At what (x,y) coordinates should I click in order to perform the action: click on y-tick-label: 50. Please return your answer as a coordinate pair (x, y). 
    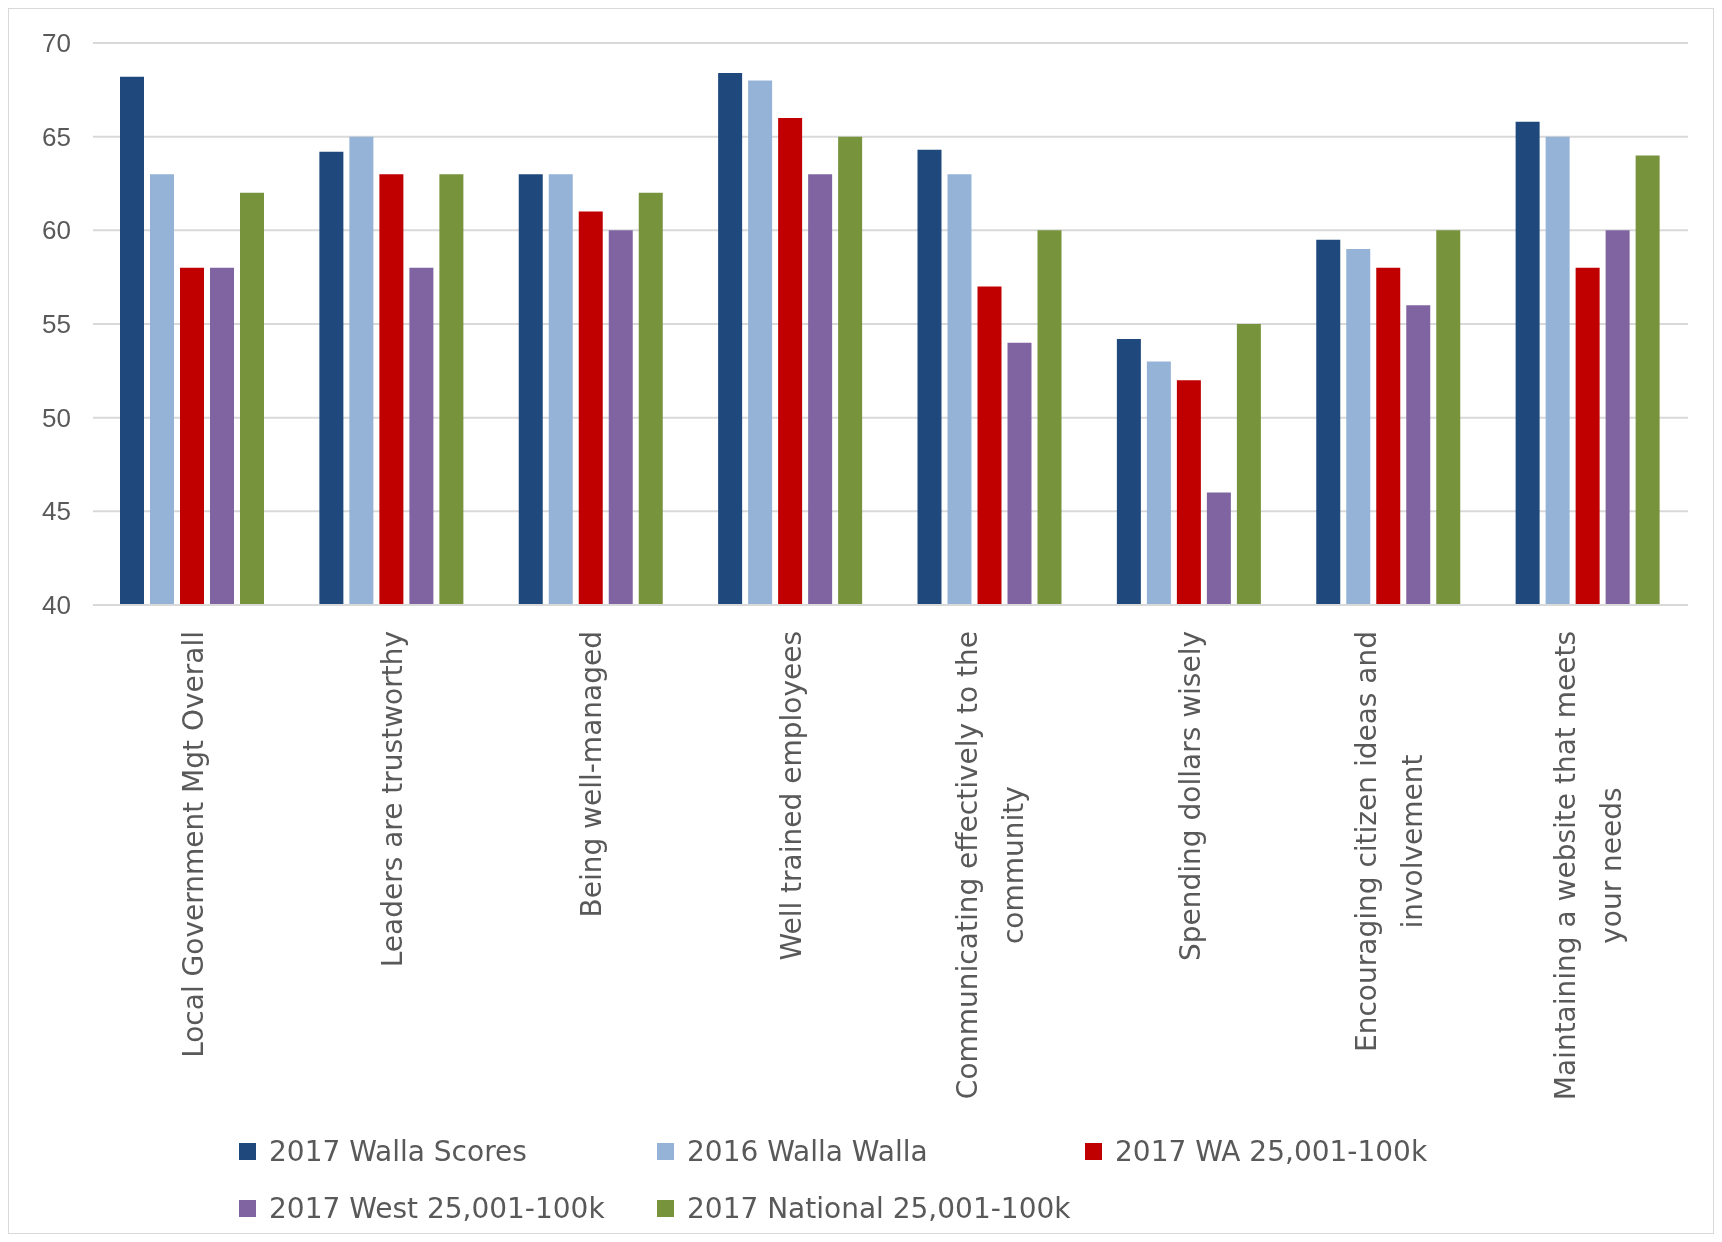
    Looking at the image, I should click on (56, 417).